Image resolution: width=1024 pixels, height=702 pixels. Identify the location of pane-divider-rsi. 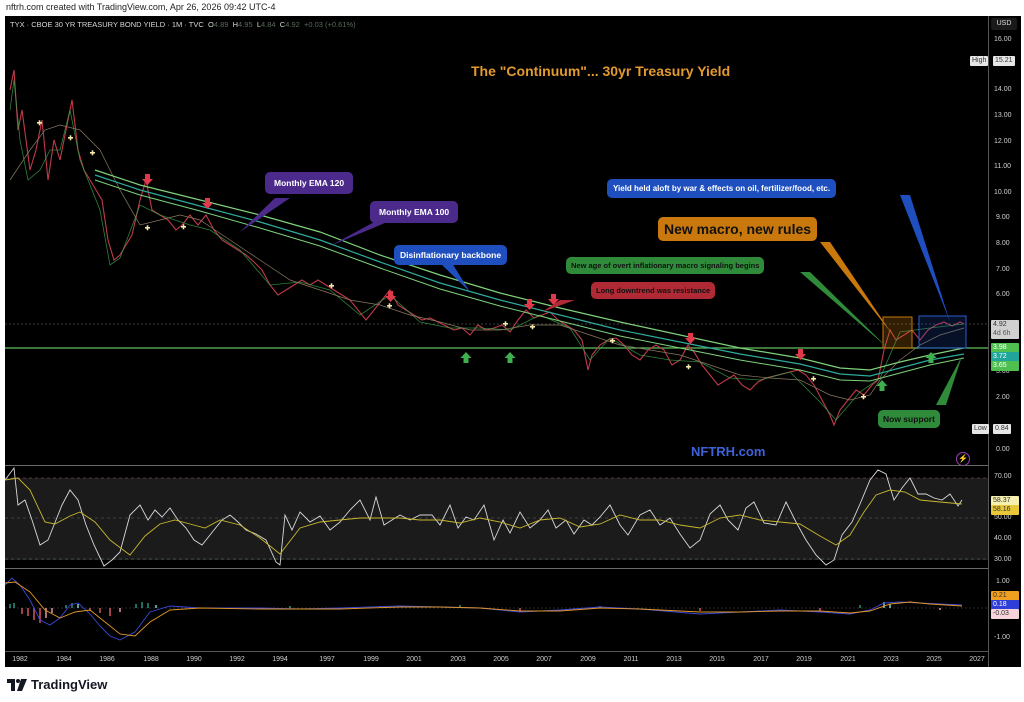
(496, 465).